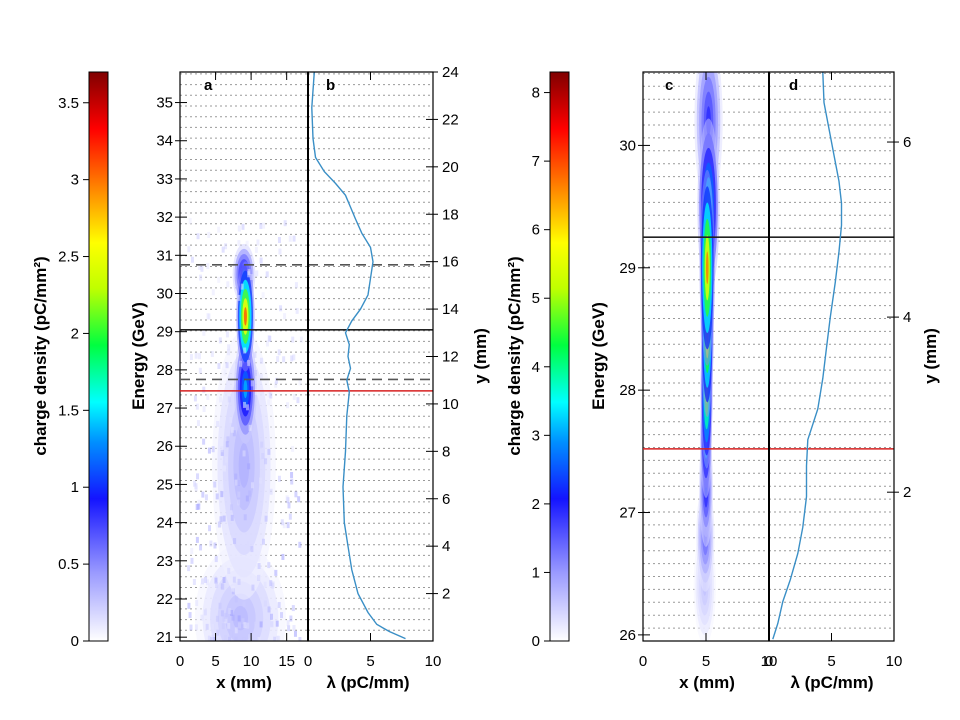 The height and width of the screenshot is (720, 960). What do you see at coordinates (930, 356) in the screenshot?
I see `panel-d-ylabel: y (mm)` at bounding box center [930, 356].